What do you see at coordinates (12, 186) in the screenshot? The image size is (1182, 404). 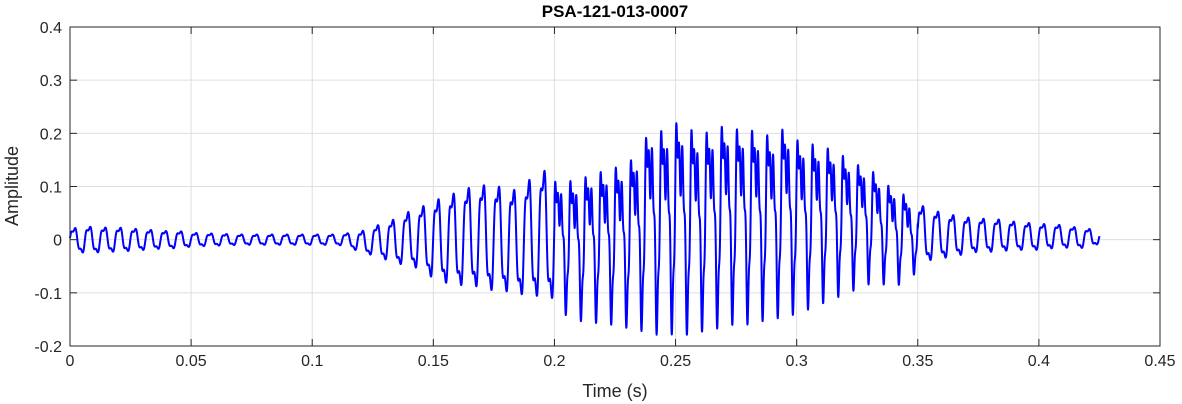 I see `y-axis-label: Amplitude` at bounding box center [12, 186].